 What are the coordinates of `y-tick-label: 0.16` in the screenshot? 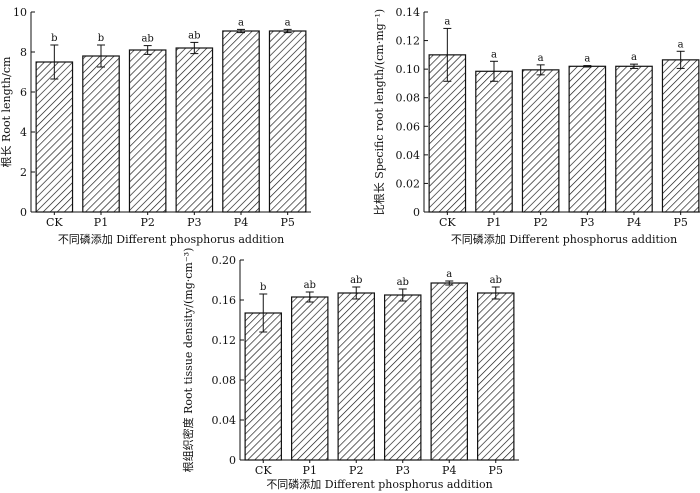 It's located at (224, 300).